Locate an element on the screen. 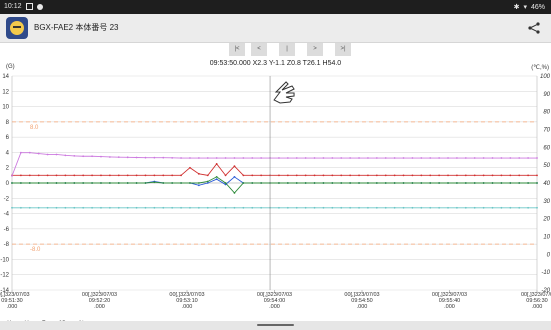 This screenshot has width=551, height=330. record-icon is located at coordinates (39, 6).